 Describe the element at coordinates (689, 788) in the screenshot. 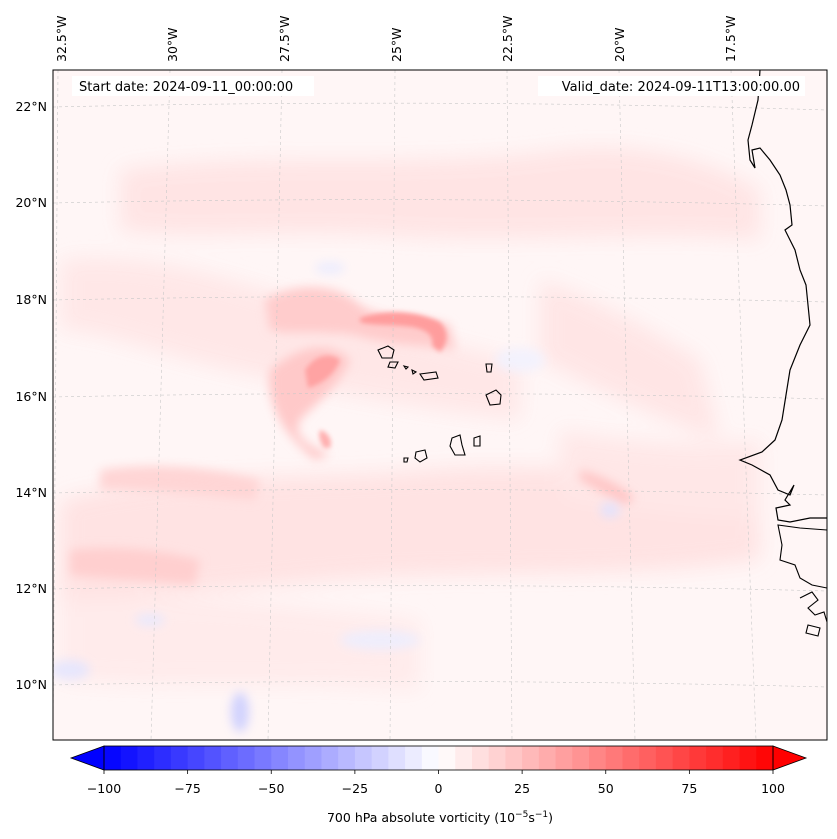

I see `colorbar-tick-label: 75` at that location.